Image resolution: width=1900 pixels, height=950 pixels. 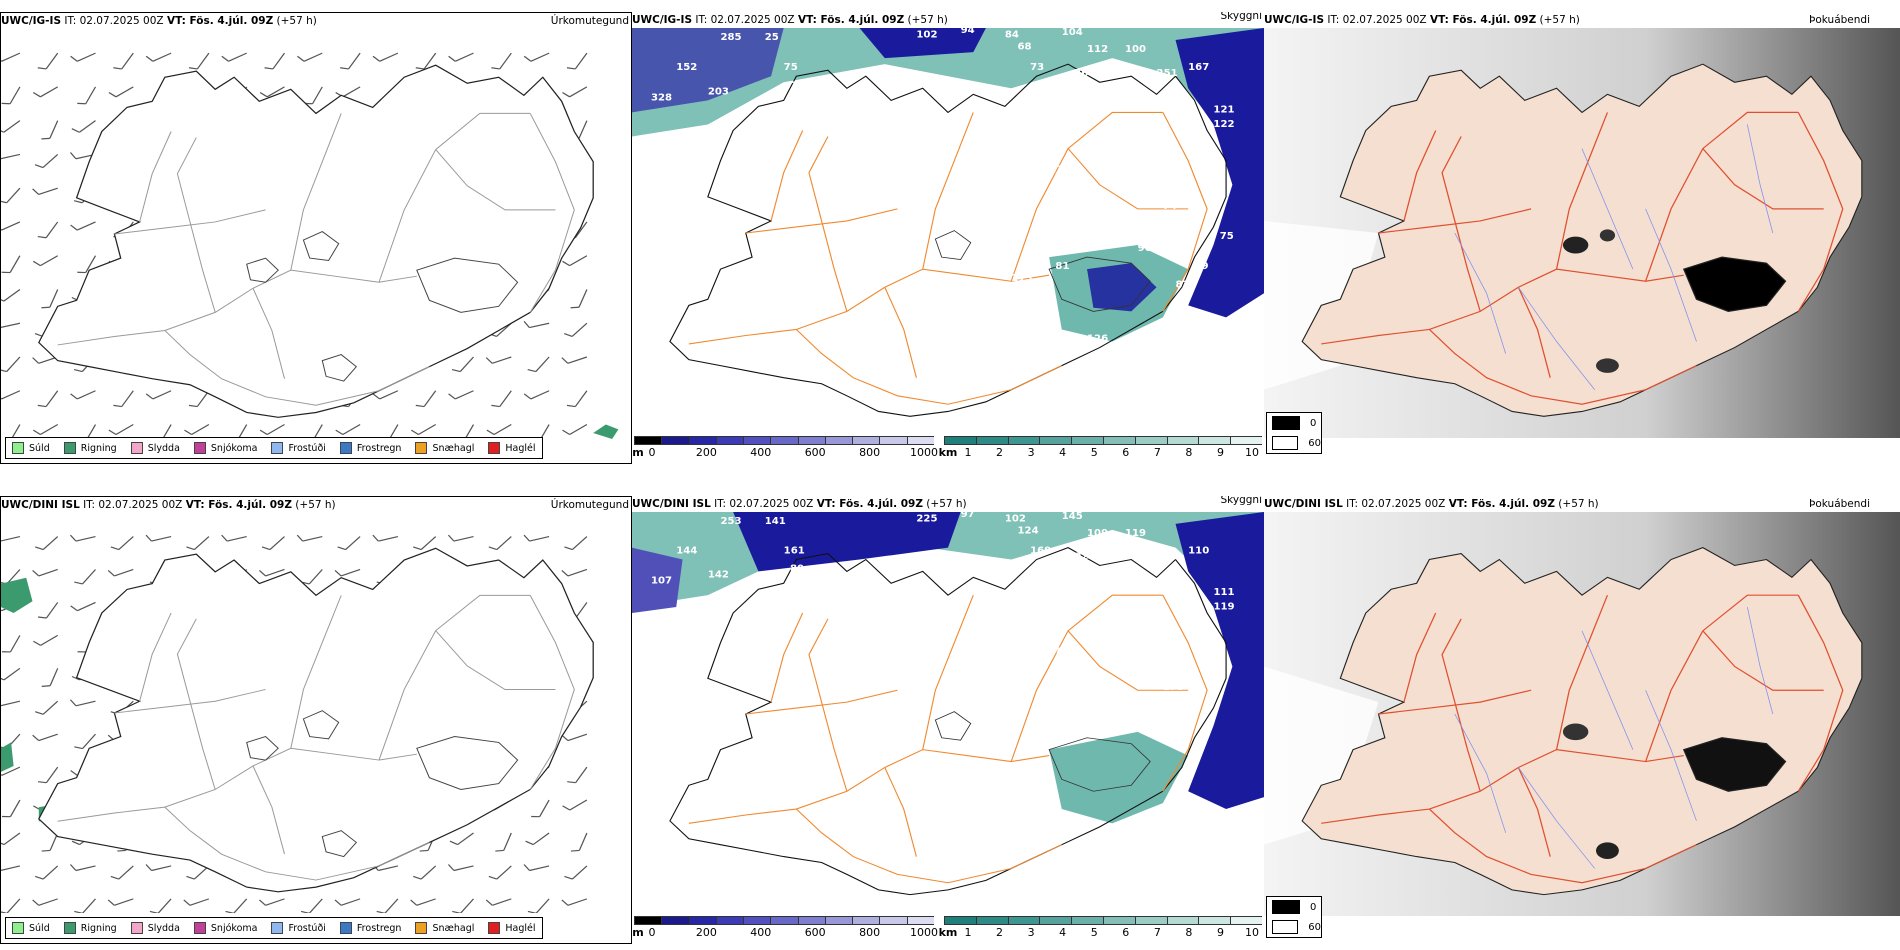 What do you see at coordinates (1223, 110) in the screenshot?
I see `visibility-value-label: 121` at bounding box center [1223, 110].